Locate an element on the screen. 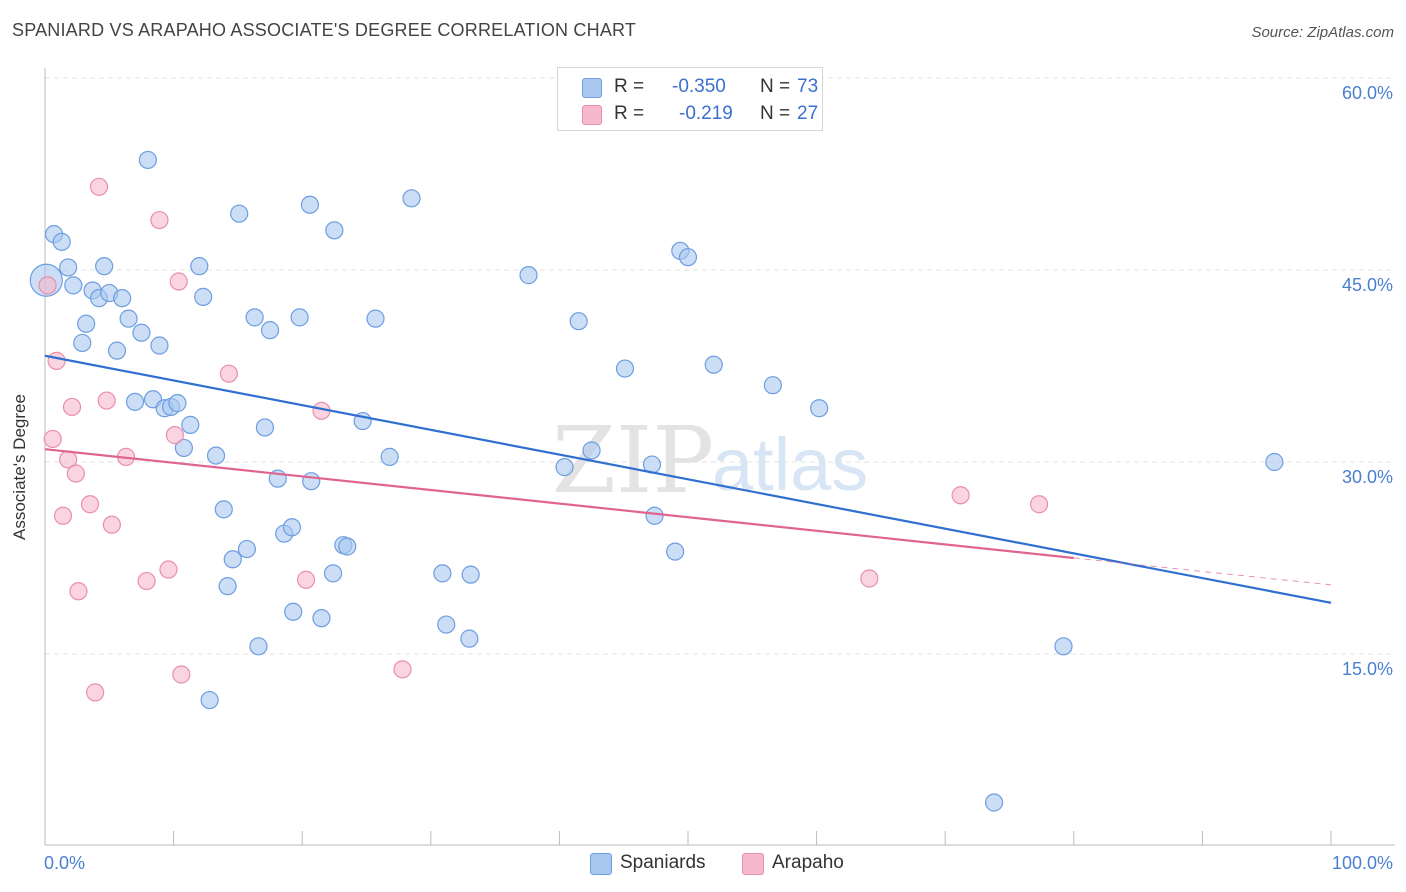  trend-line-arapaho-extension is located at coordinates (1202, 571).